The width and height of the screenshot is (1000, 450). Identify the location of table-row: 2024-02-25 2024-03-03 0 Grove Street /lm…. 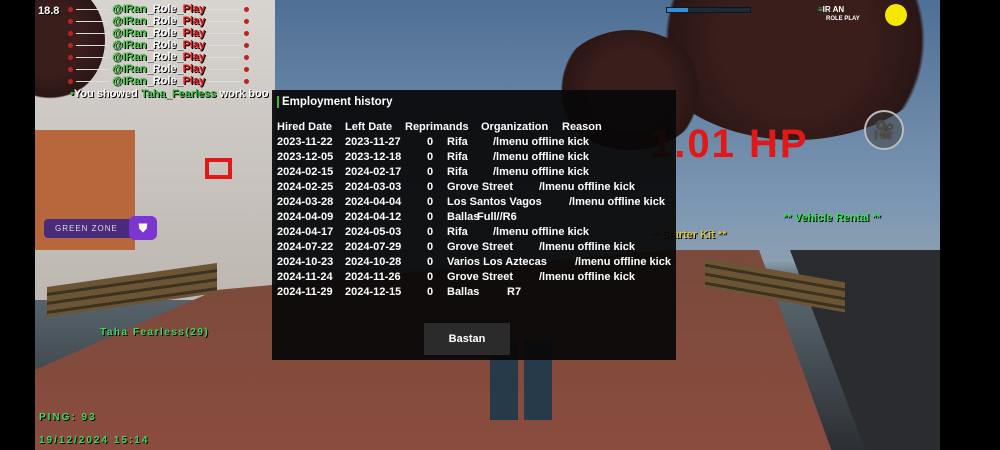
(474, 188).